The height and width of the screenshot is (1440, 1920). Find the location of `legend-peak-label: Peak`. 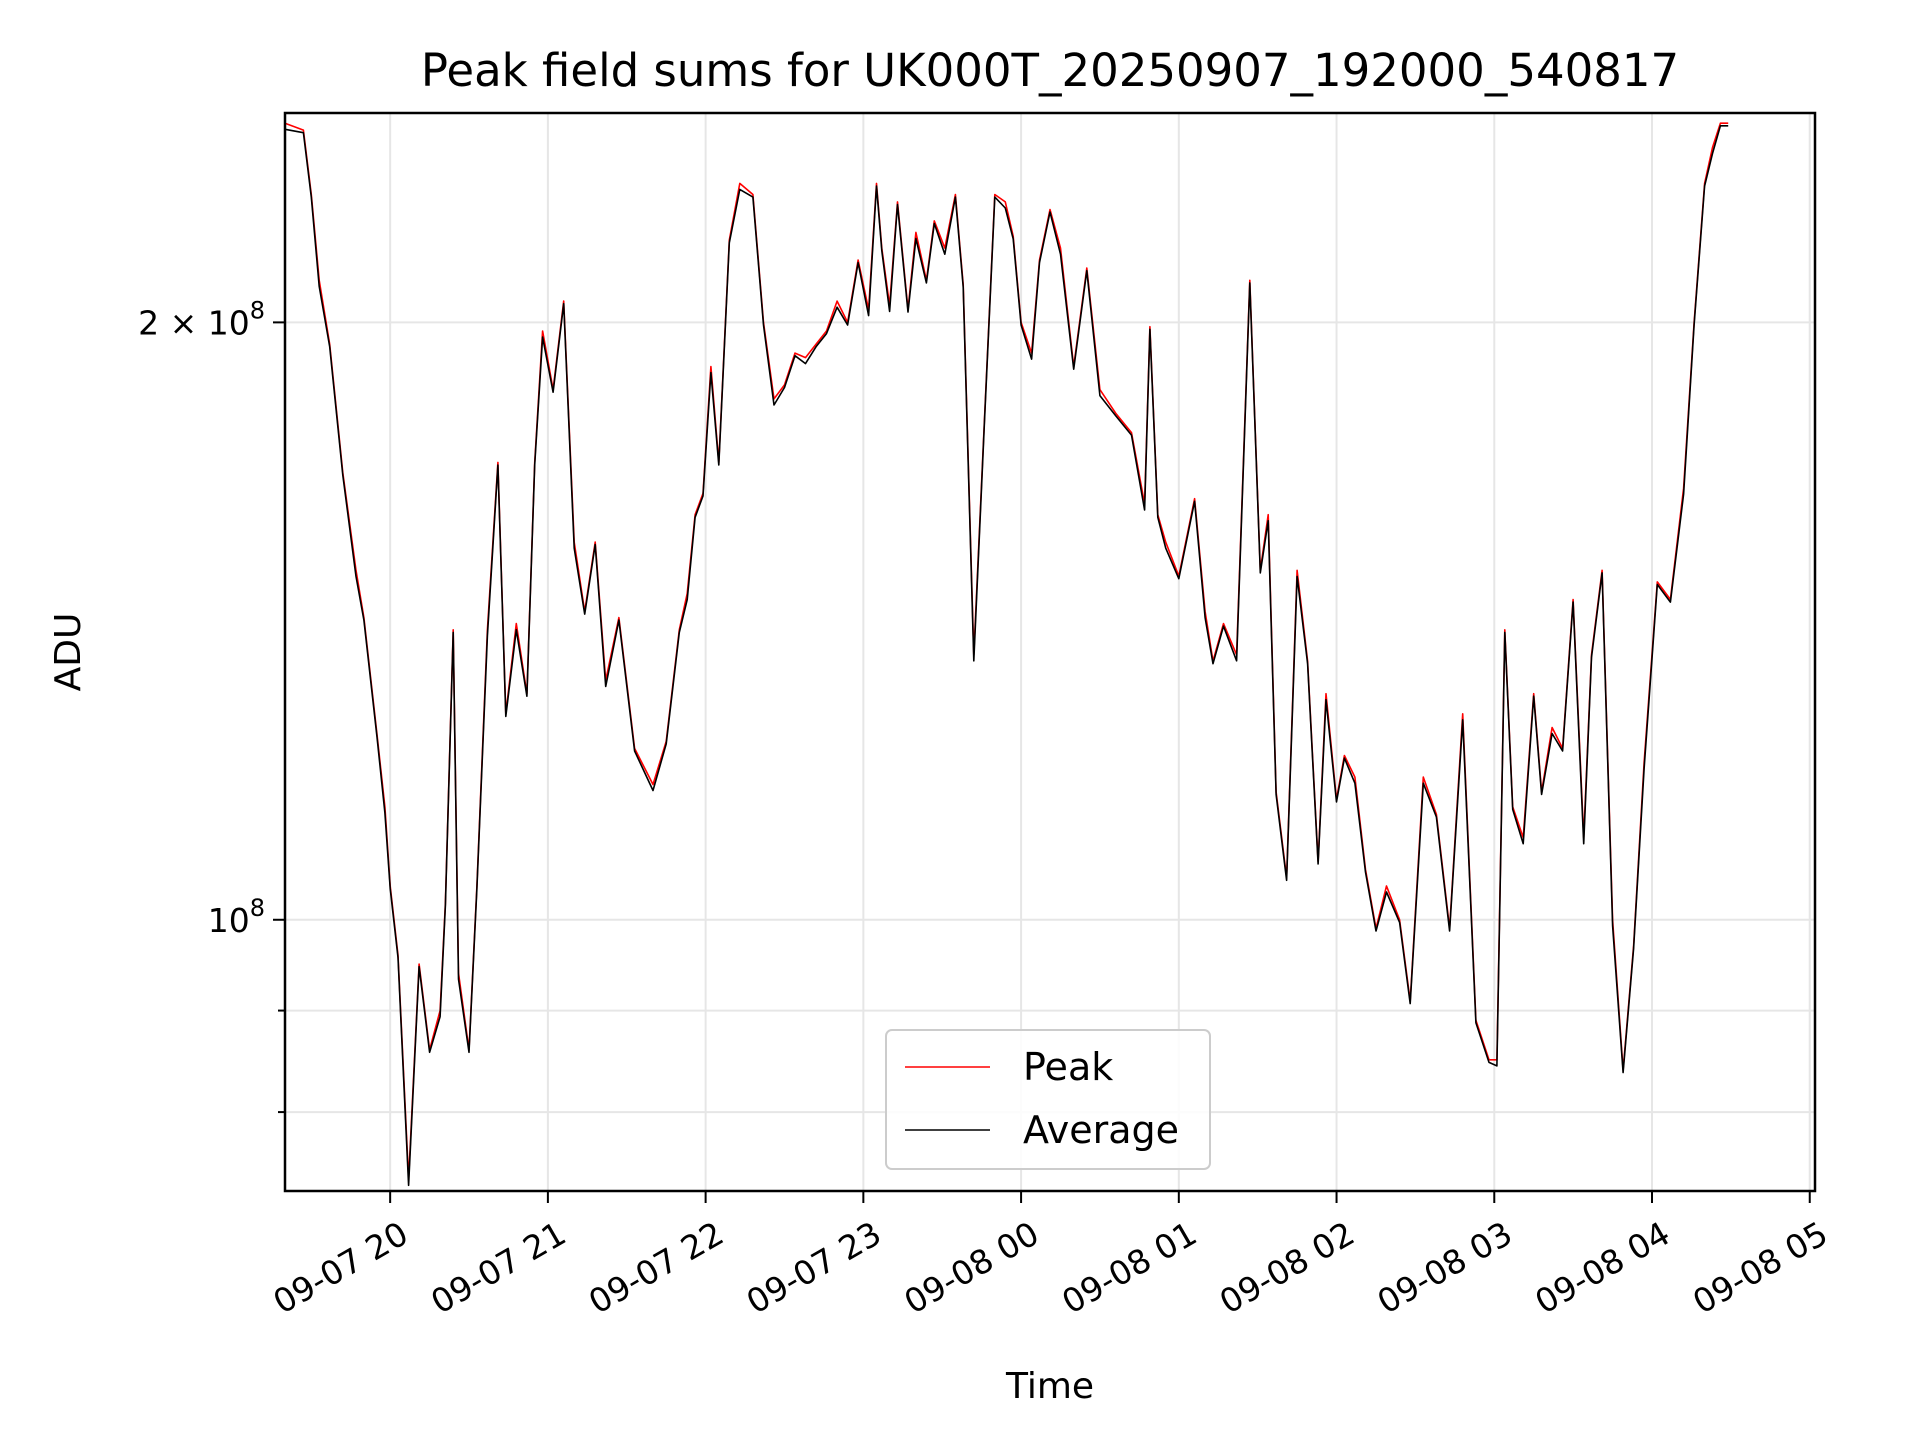

legend-peak-label: Peak is located at coordinates (1068, 1067).